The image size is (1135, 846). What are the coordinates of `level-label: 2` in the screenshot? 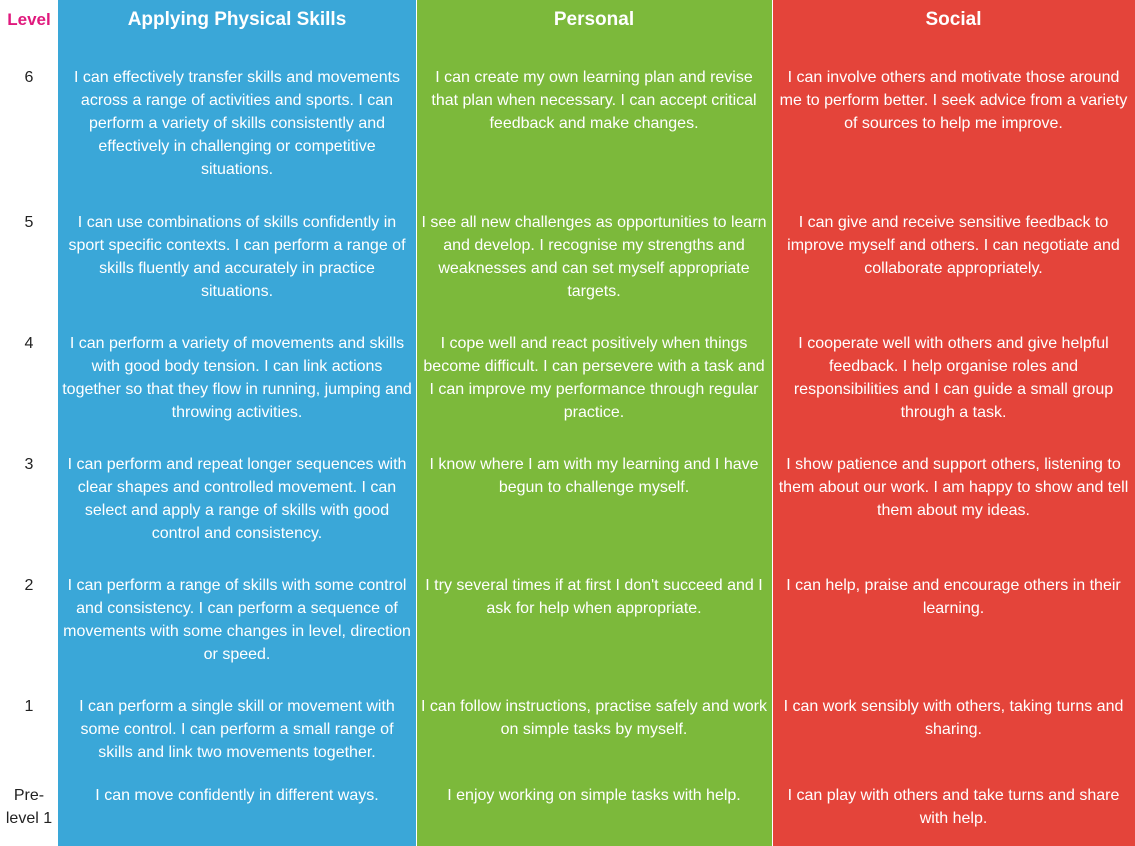 It's located at (29, 585).